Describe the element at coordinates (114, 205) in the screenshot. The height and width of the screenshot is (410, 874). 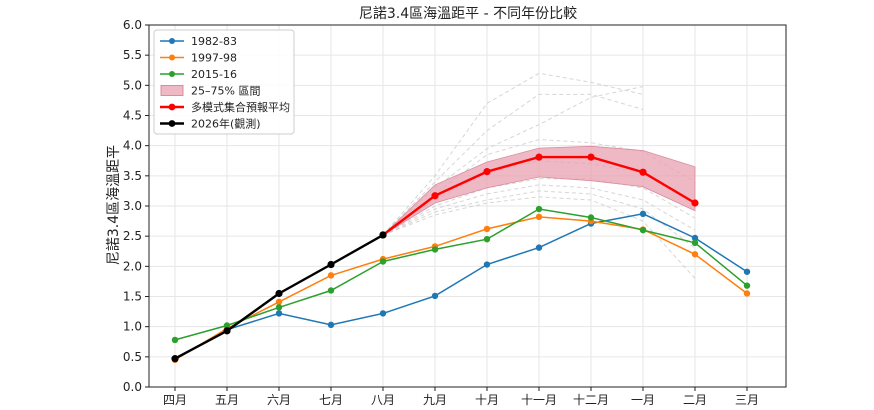
I see `y-axis-title: 尼諾3.4區海溫距平` at that location.